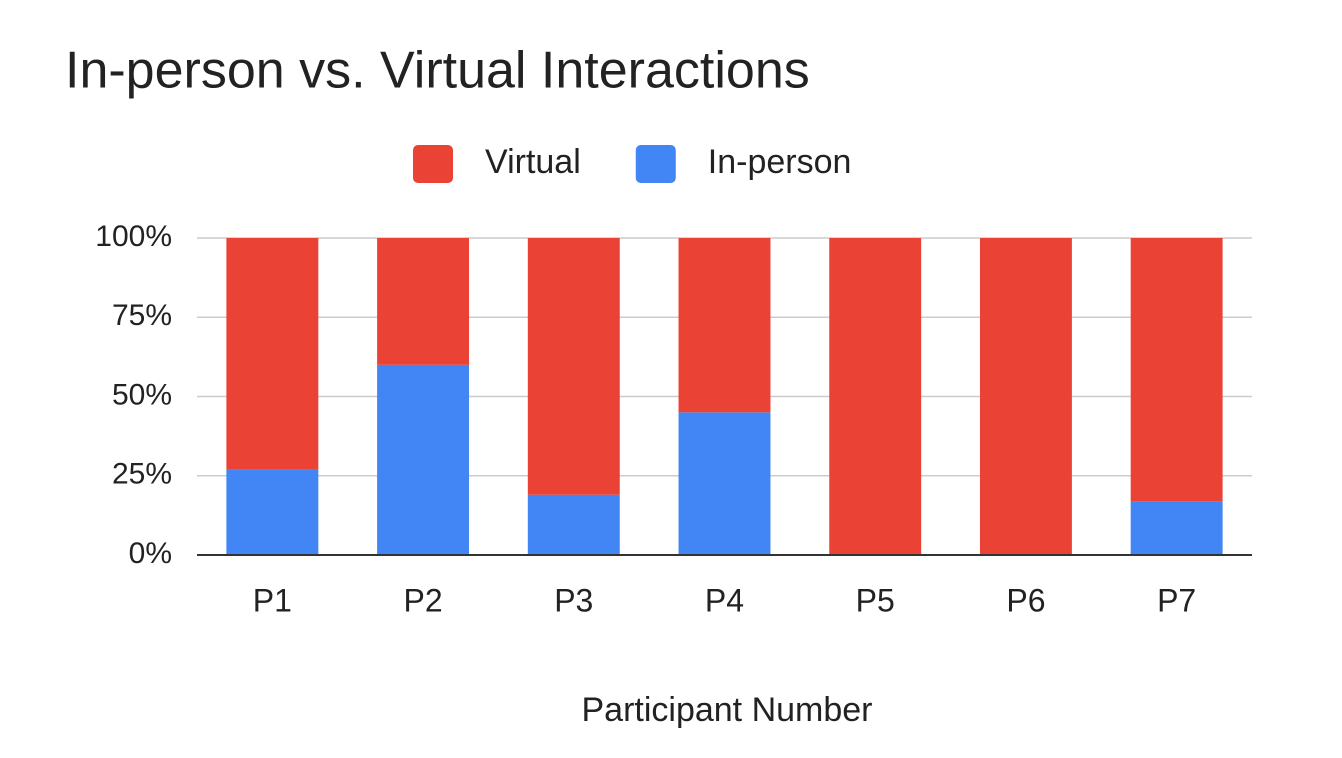  What do you see at coordinates (142, 315) in the screenshot?
I see `y-tick-label: 75%` at bounding box center [142, 315].